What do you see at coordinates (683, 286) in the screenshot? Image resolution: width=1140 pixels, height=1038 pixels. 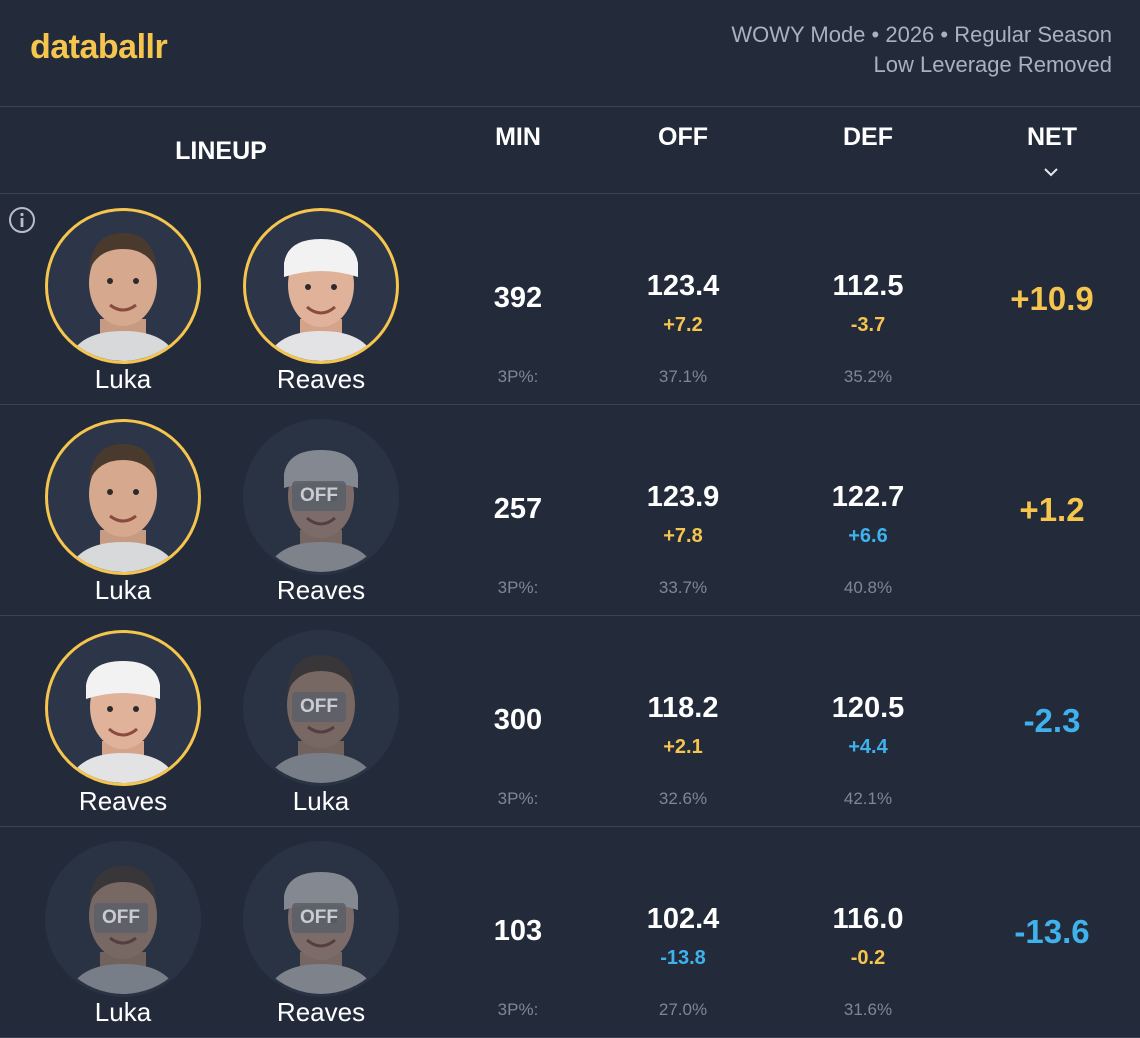 I see `off-value: 123.4` at bounding box center [683, 286].